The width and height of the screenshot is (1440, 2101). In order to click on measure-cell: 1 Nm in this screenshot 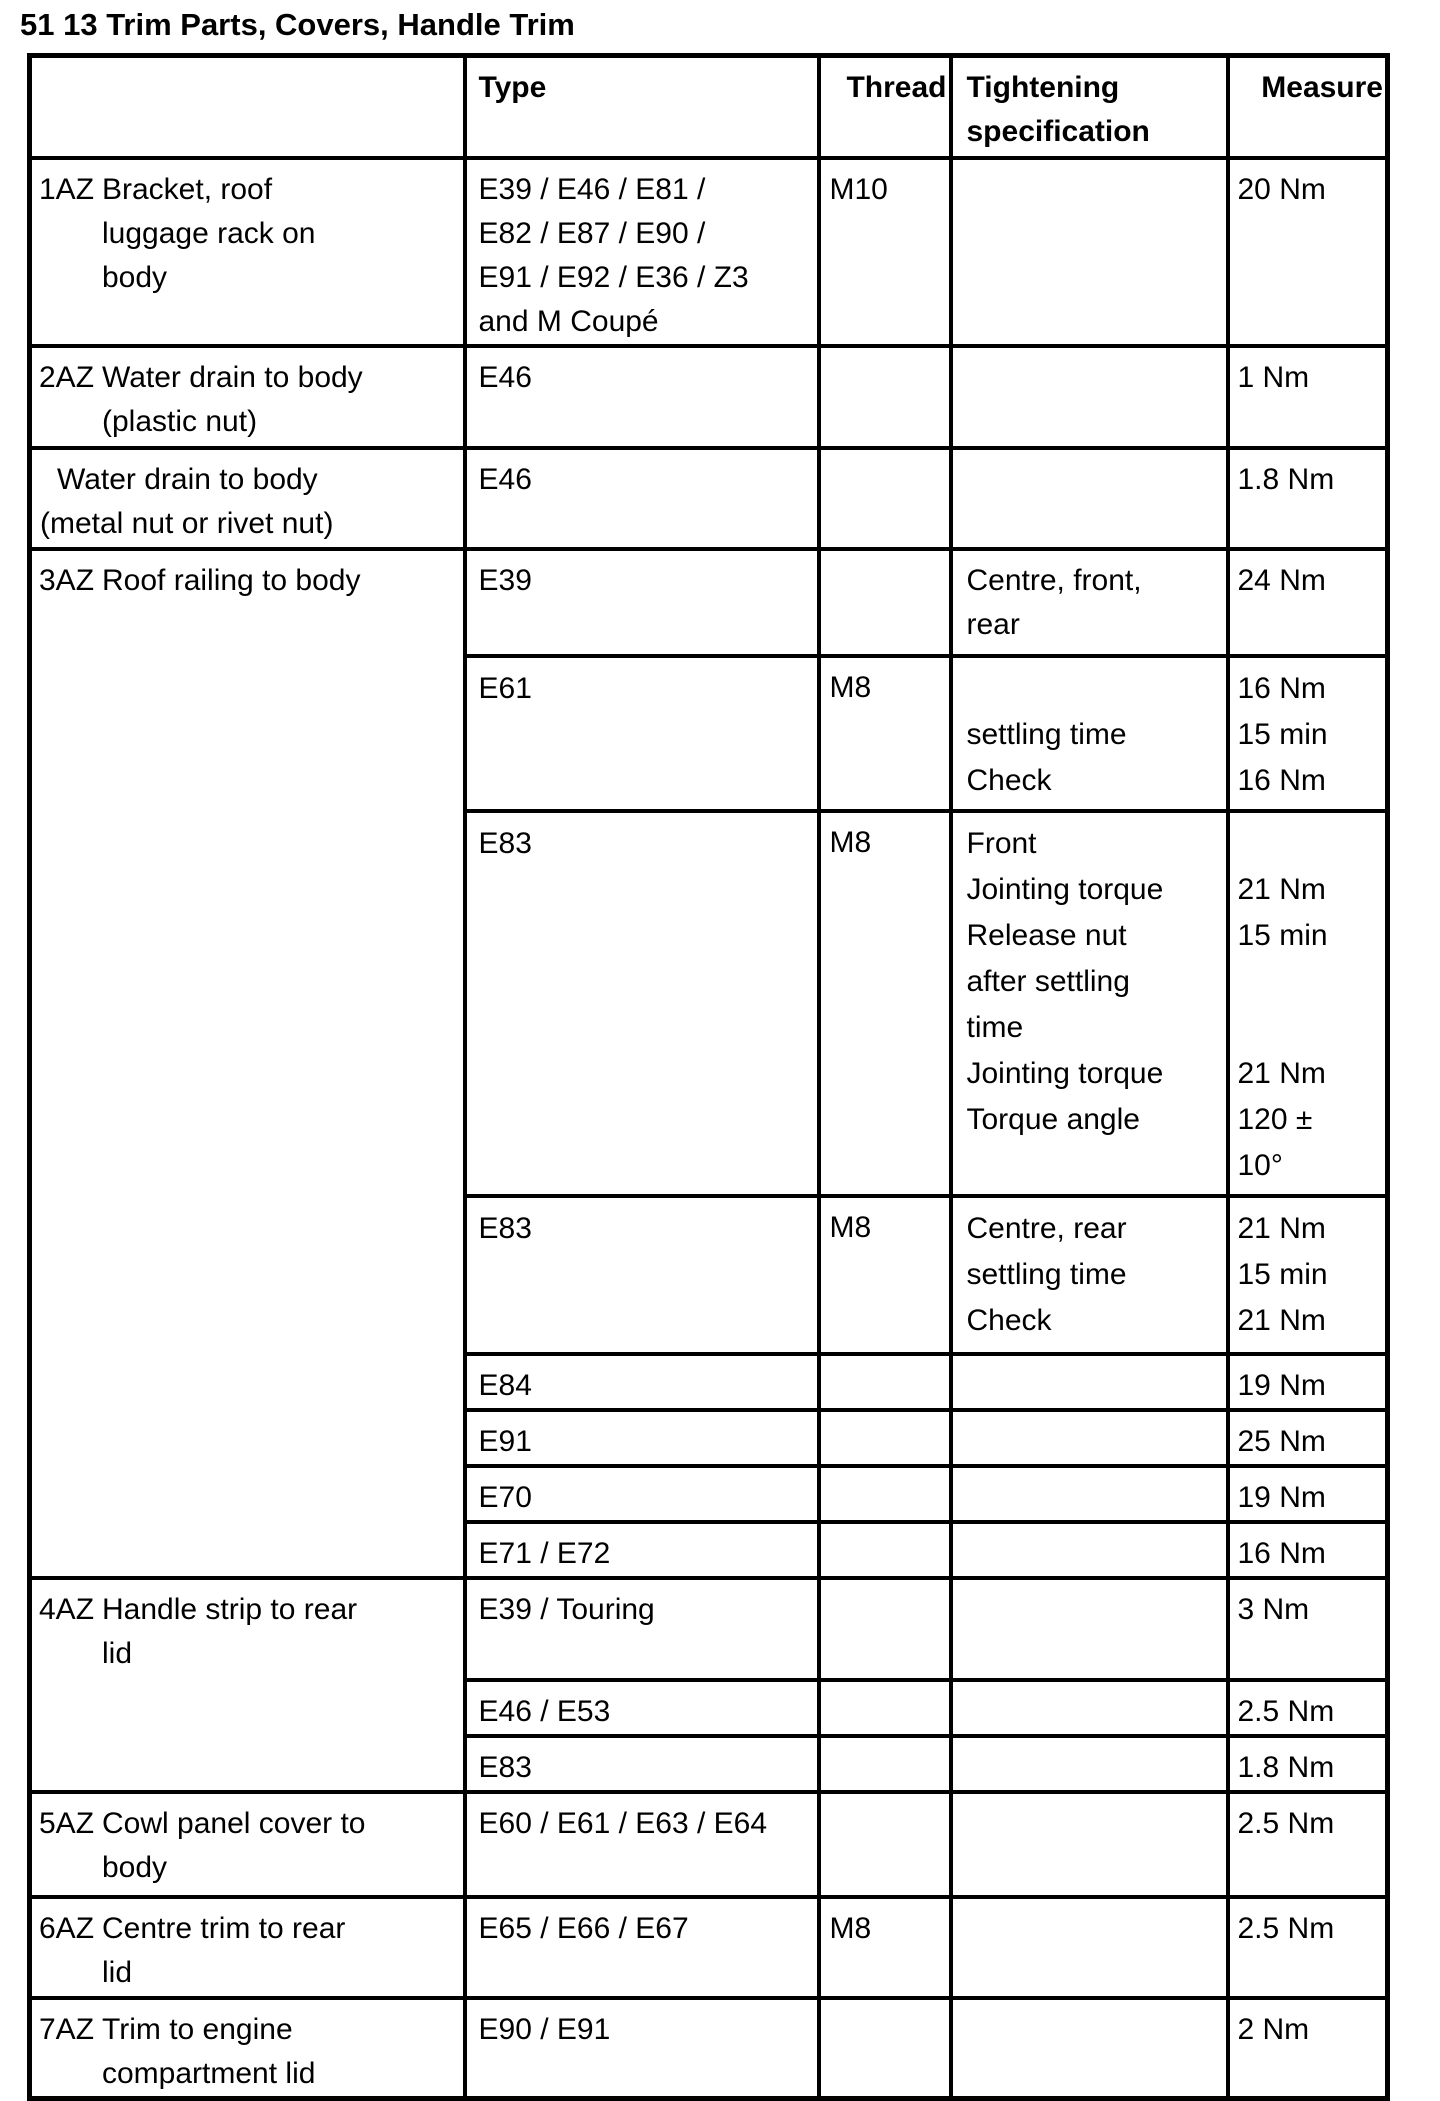, I will do `click(1307, 396)`.